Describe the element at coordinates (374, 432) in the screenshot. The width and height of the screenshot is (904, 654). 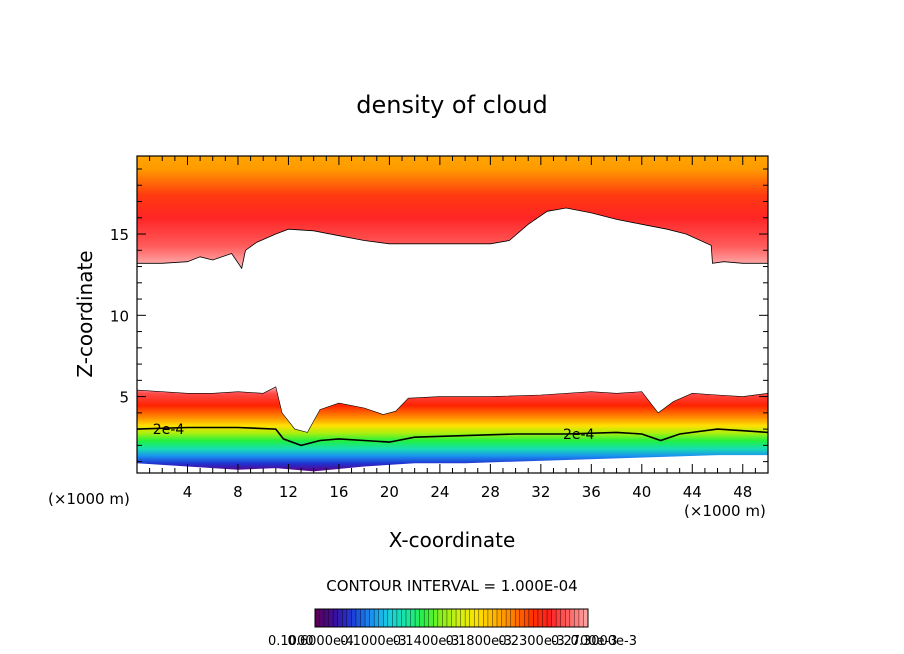
I see `contour-labels: 2e-4 2e-4` at that location.